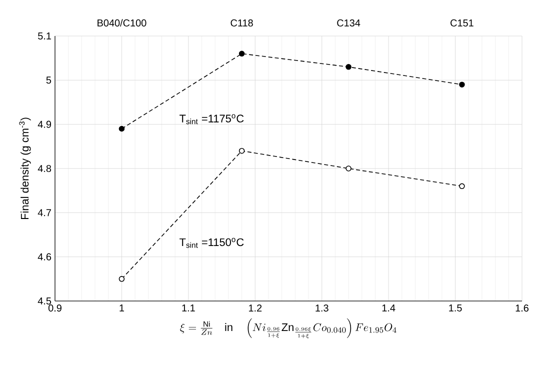 The height and width of the screenshot is (376, 550). What do you see at coordinates (462, 22) in the screenshot?
I see `text: C151` at bounding box center [462, 22].